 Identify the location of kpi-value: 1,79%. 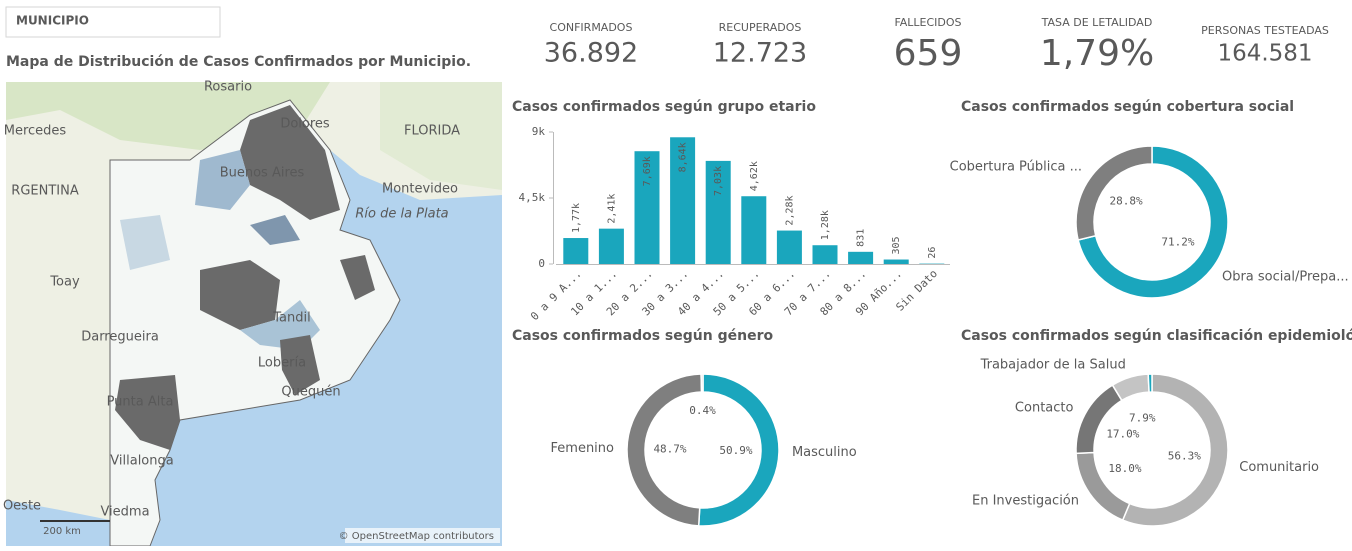
(1097, 53).